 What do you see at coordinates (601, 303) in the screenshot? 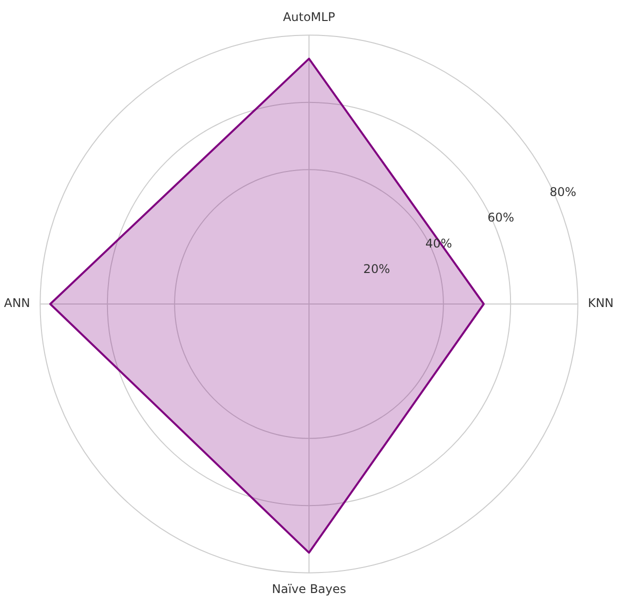
I see `spoke-label: KNN` at bounding box center [601, 303].